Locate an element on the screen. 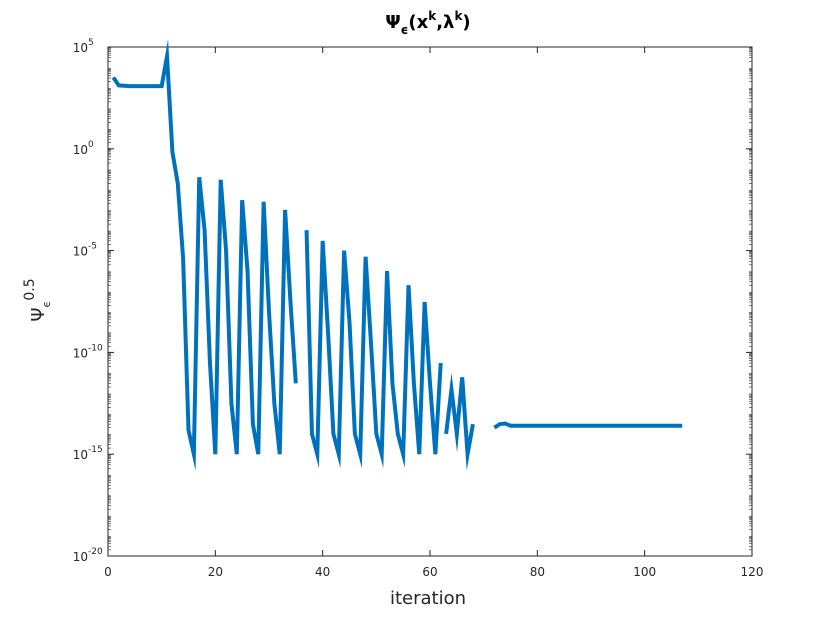 The width and height of the screenshot is (830, 623). chart-title-superscript-2: k is located at coordinates (458, 16).